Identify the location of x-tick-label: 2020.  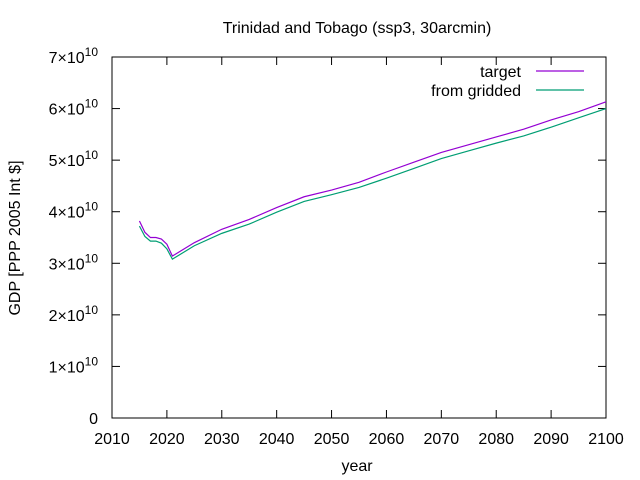
(167, 439).